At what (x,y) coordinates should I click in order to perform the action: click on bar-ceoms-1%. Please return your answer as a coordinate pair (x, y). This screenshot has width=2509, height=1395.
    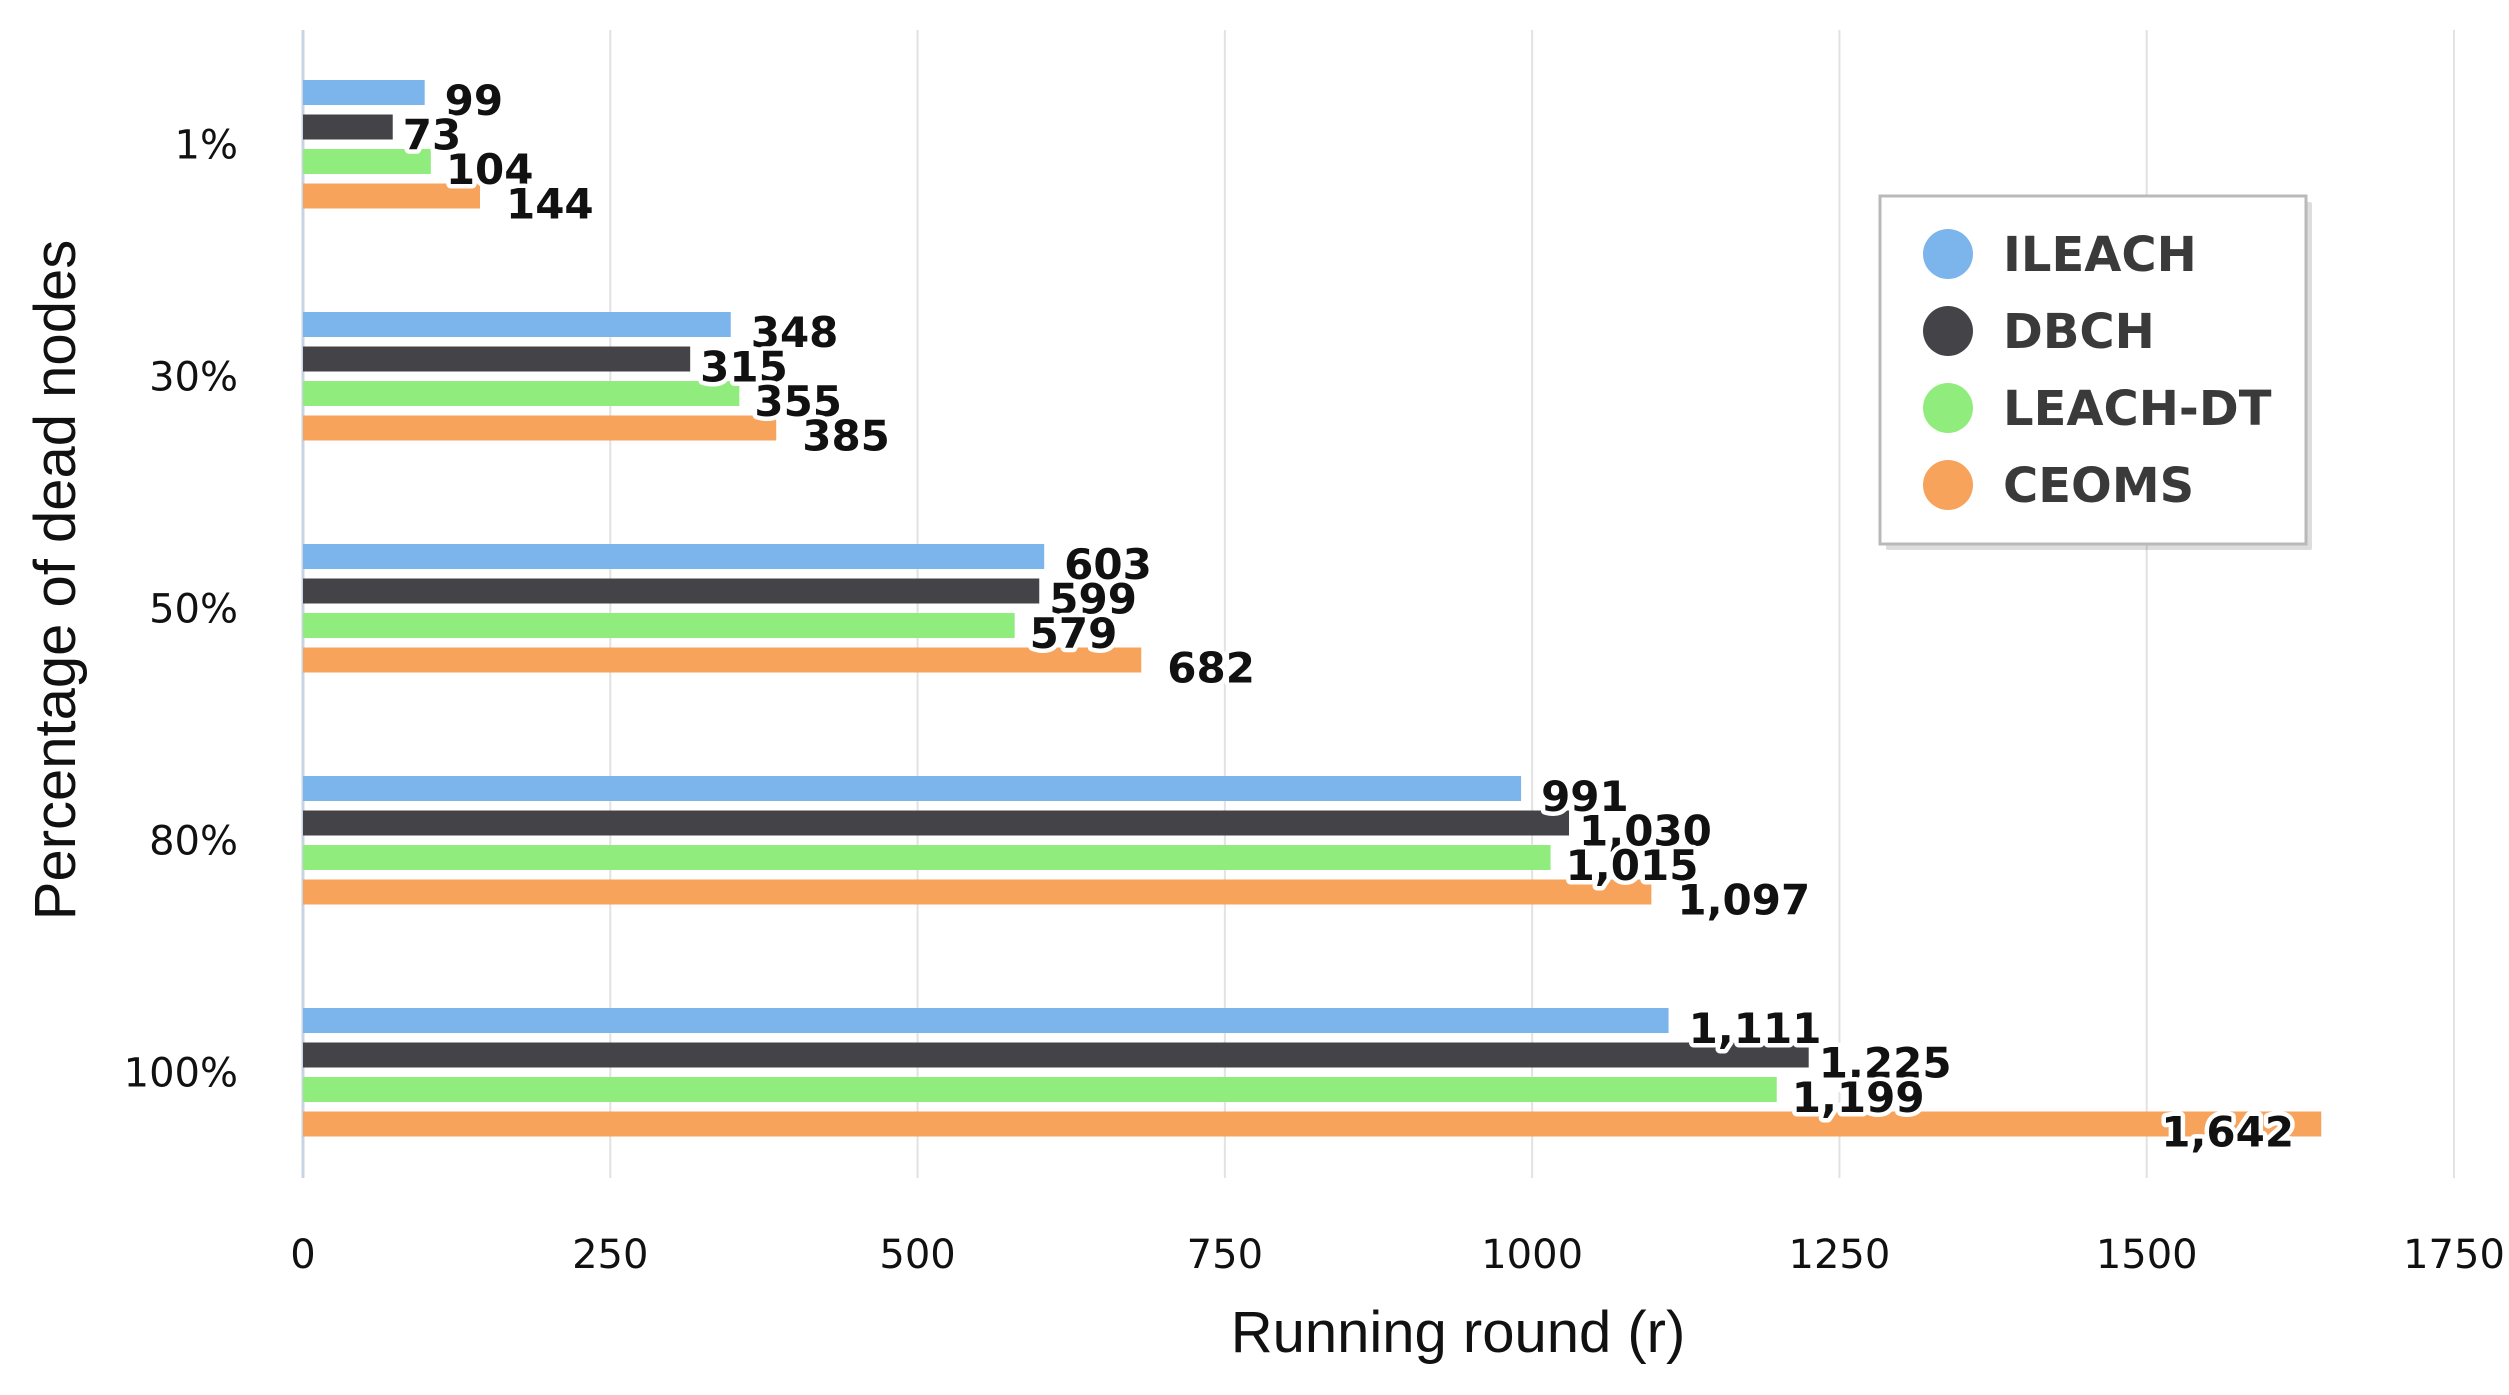
    Looking at the image, I should click on (391, 196).